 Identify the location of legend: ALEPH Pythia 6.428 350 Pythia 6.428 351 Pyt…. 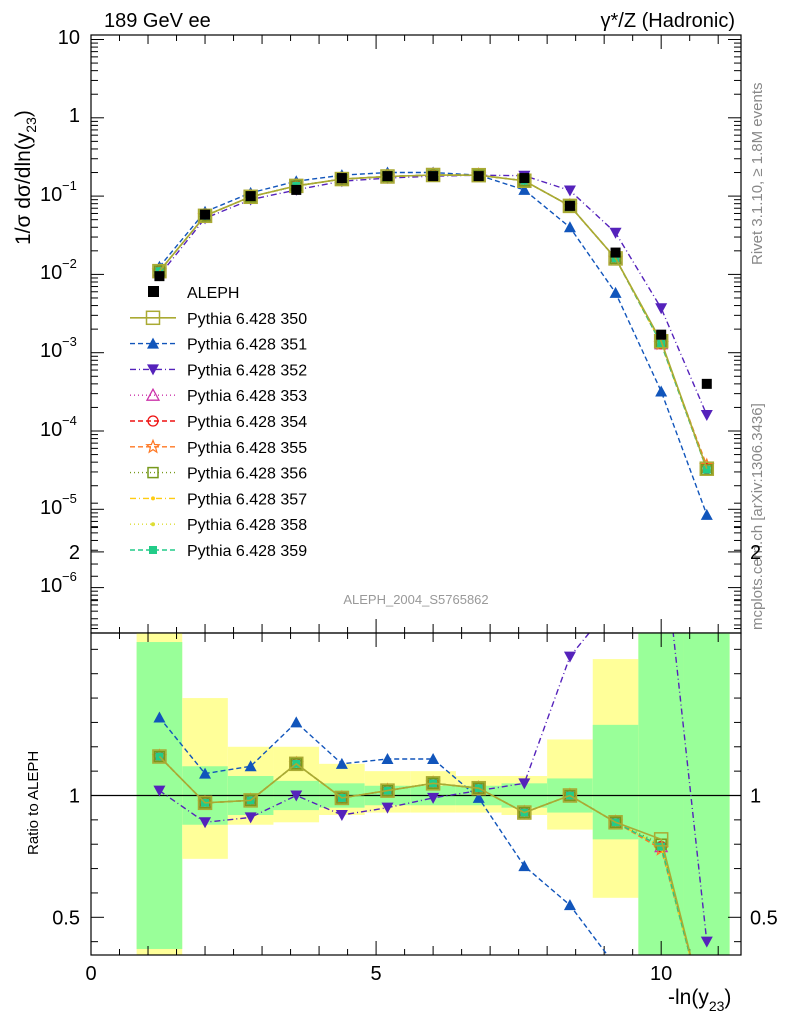
(218, 422).